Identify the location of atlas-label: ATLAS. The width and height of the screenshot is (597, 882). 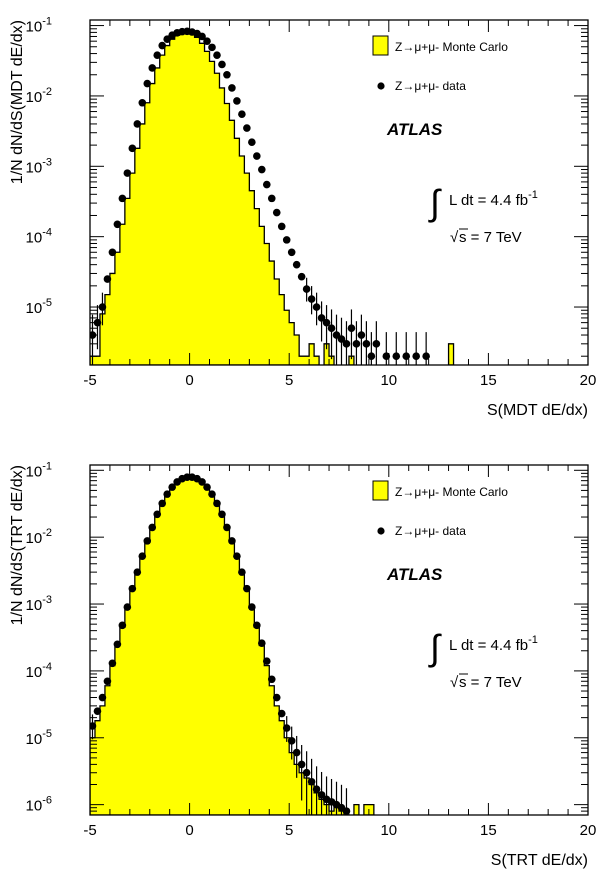
(414, 574).